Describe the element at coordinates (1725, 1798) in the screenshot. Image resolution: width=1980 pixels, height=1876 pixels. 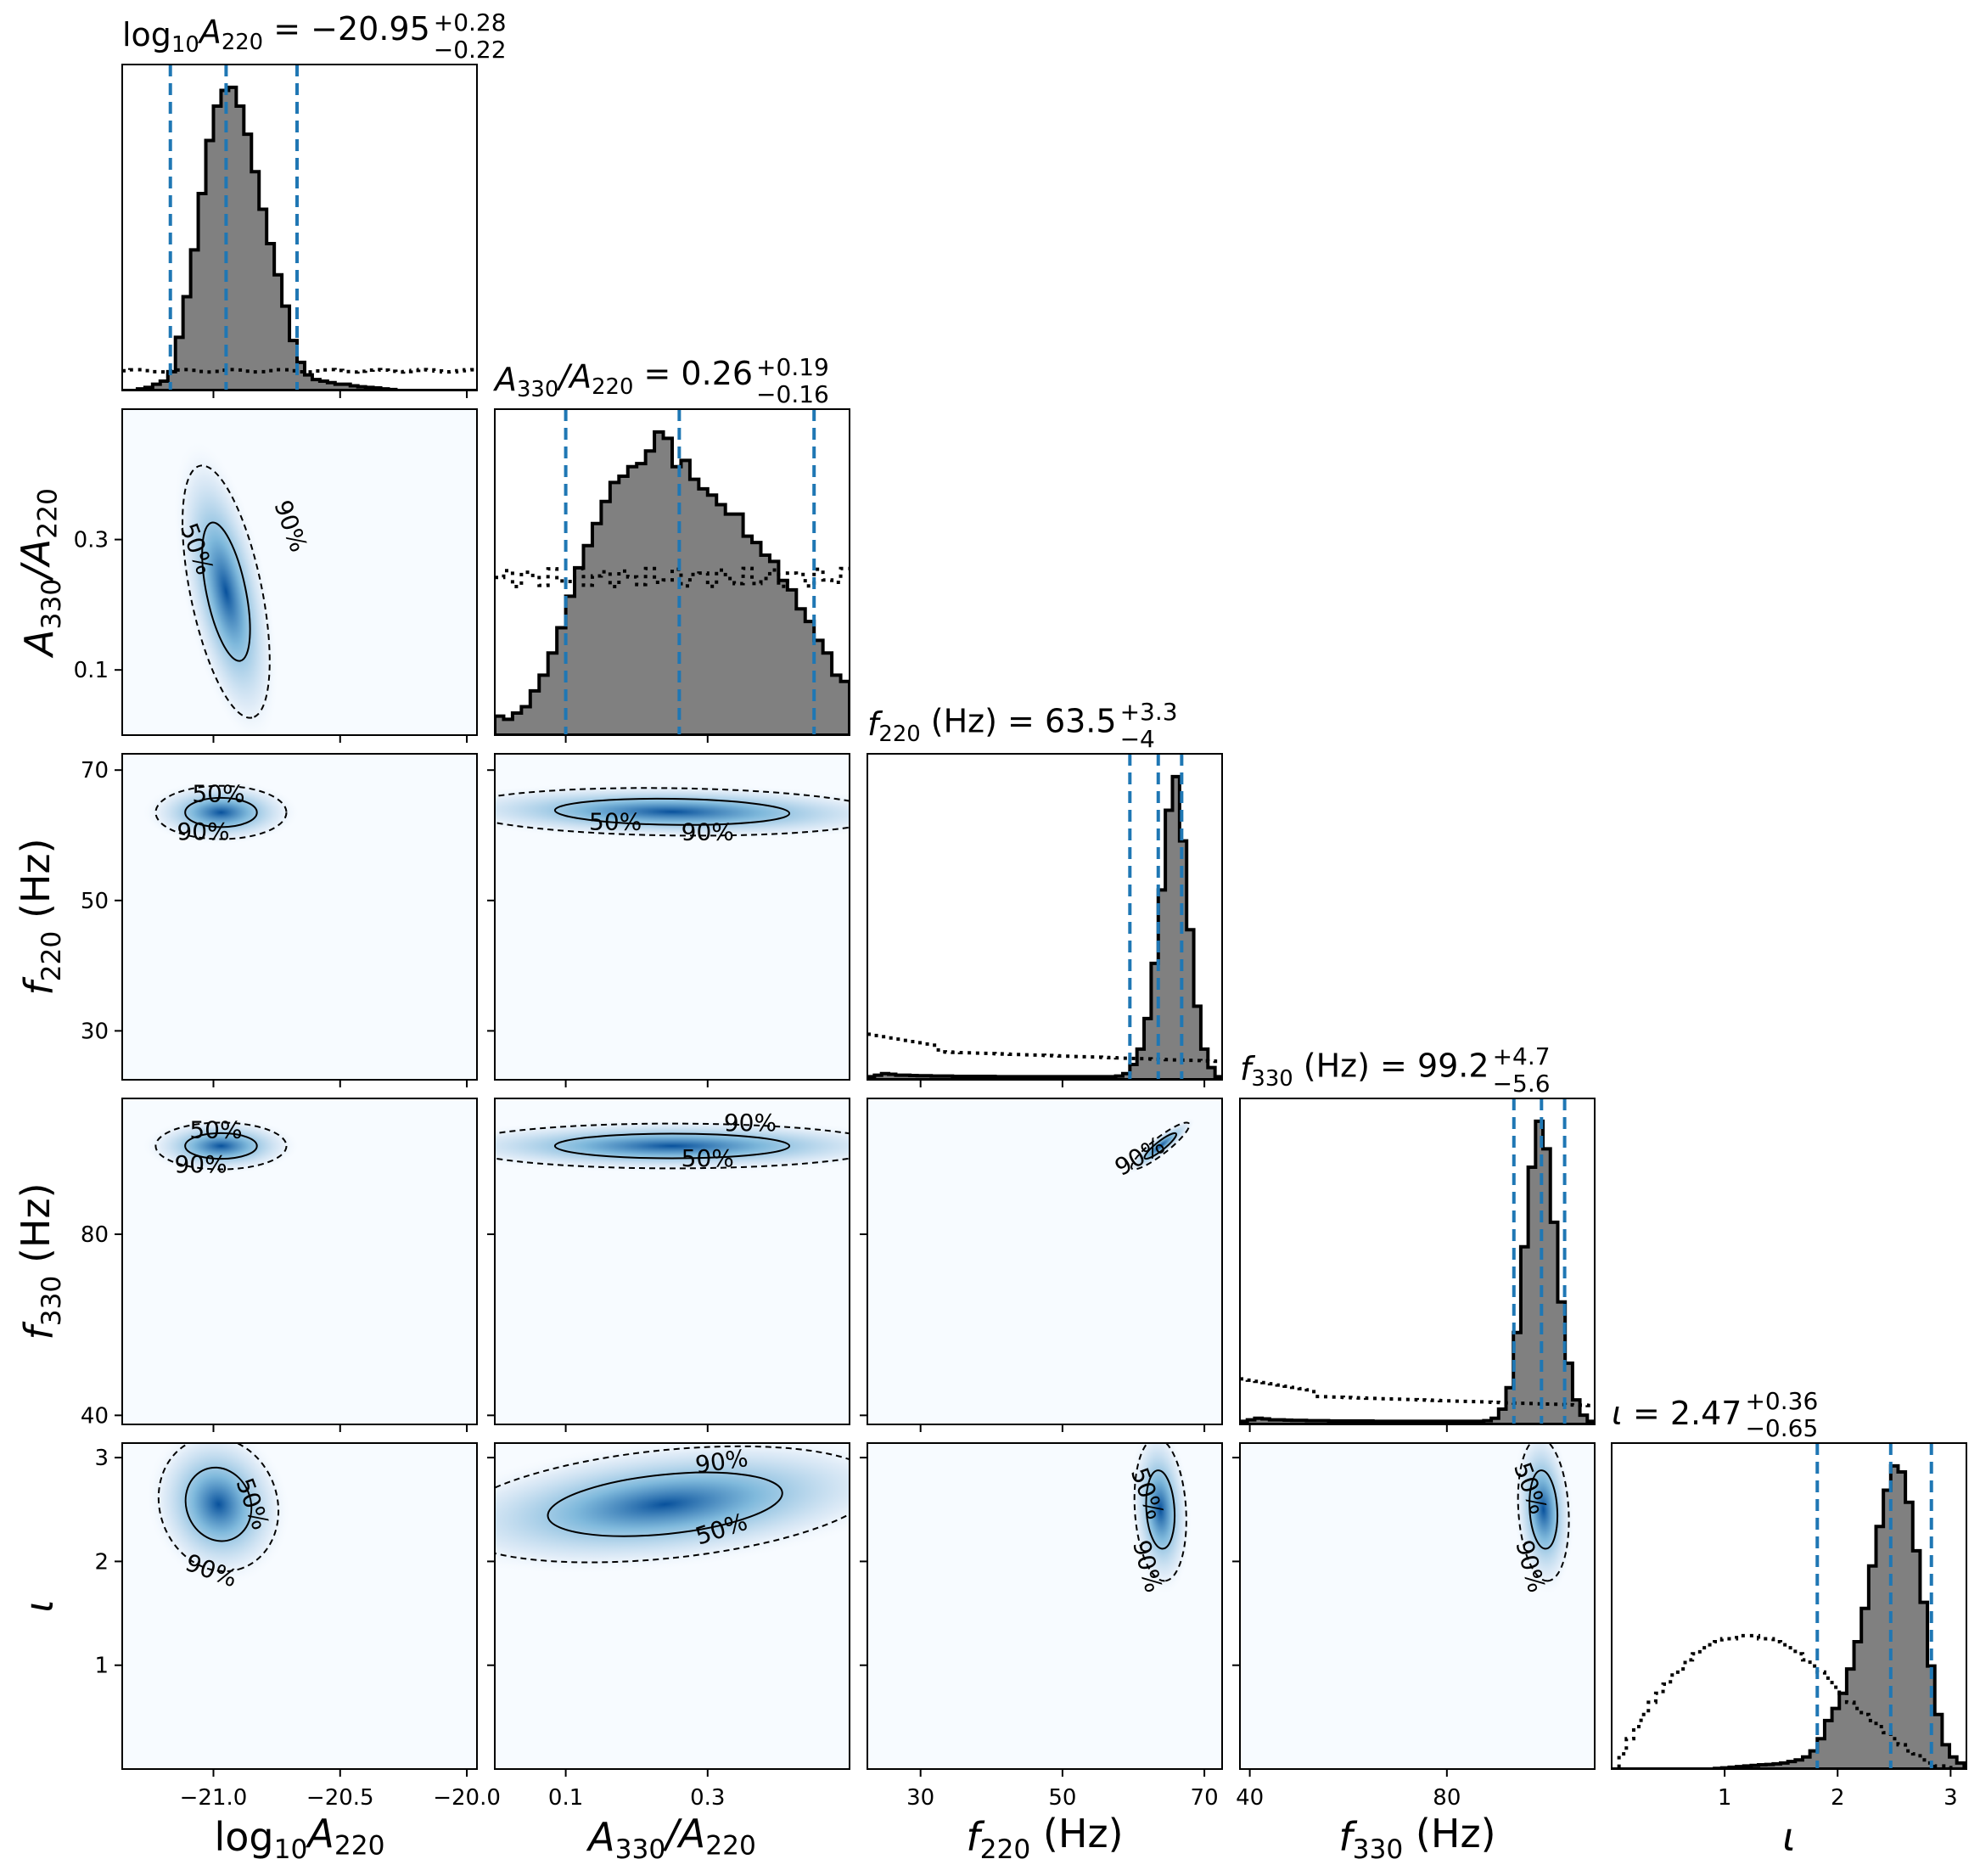
I see `x-tick-label: 1` at that location.